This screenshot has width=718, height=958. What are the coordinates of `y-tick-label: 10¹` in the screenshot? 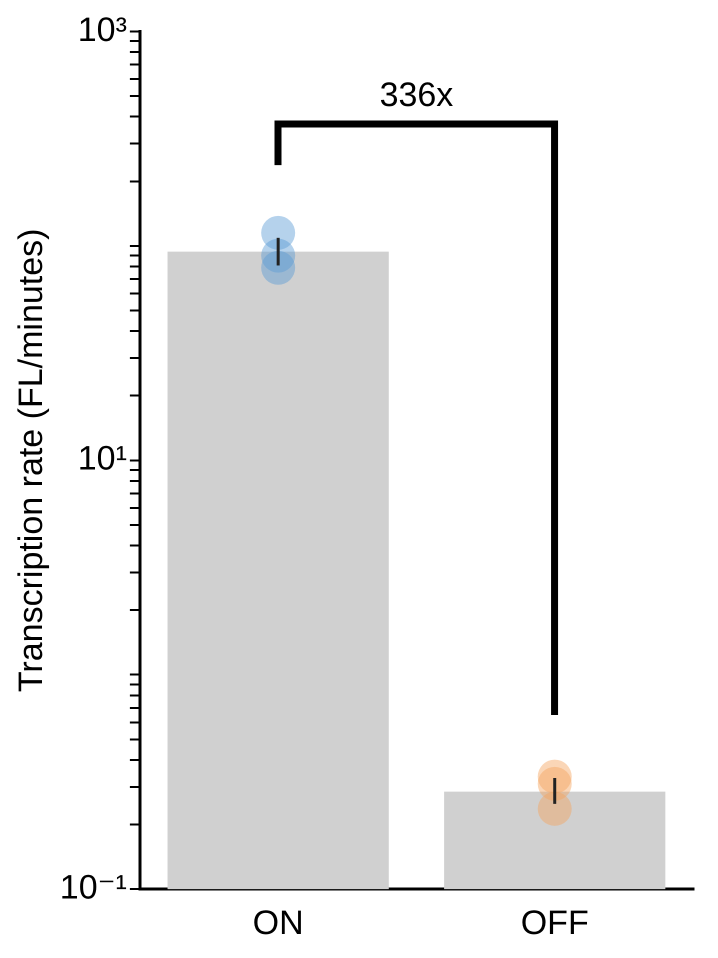 It's located at (102, 459).